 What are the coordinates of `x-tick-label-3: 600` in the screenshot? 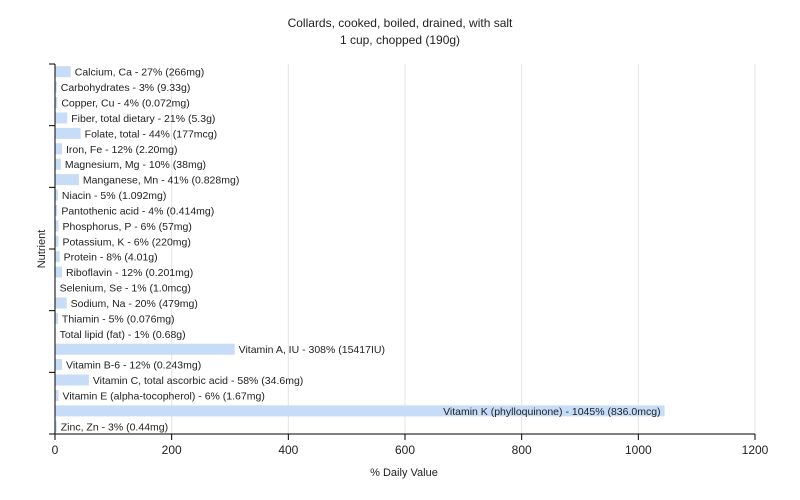 It's located at (405, 450).